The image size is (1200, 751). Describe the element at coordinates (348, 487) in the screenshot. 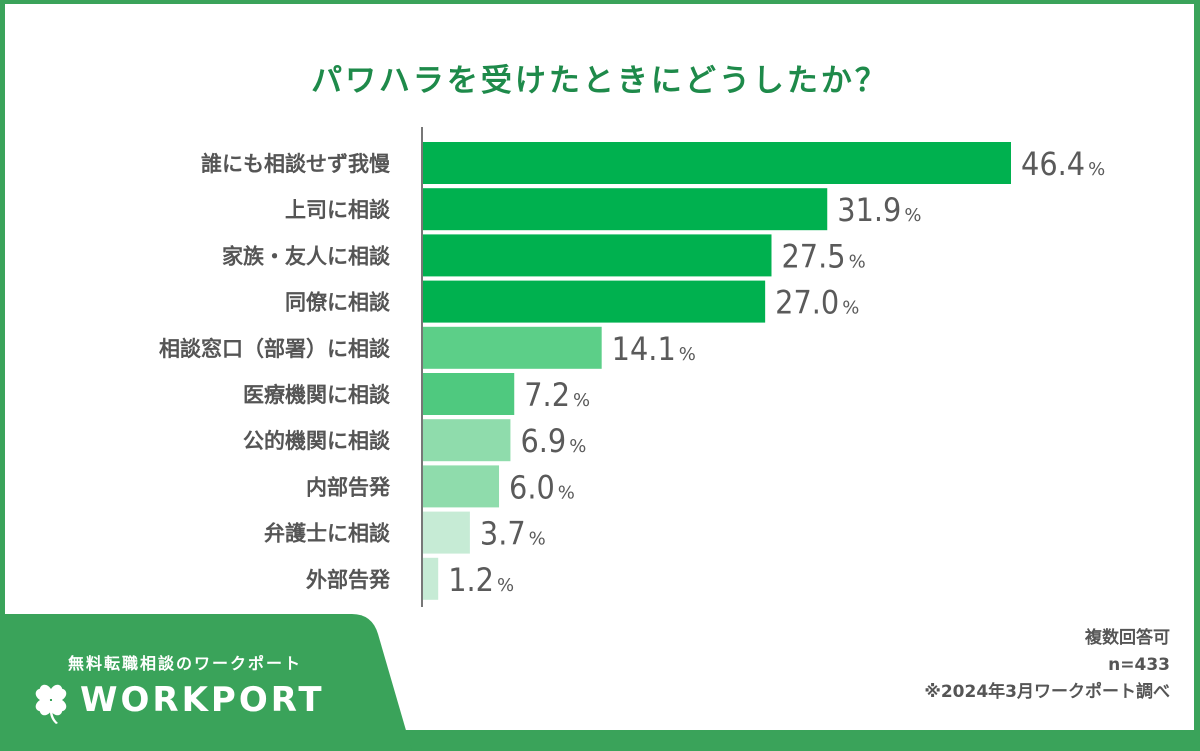

I see `category-label: 内部告発` at that location.